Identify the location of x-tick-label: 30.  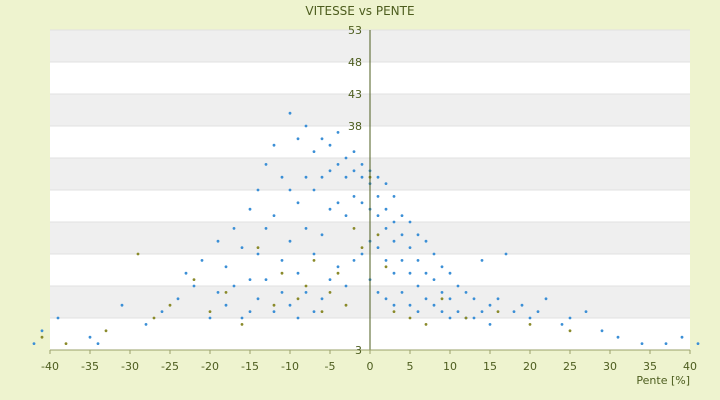
(610, 366).